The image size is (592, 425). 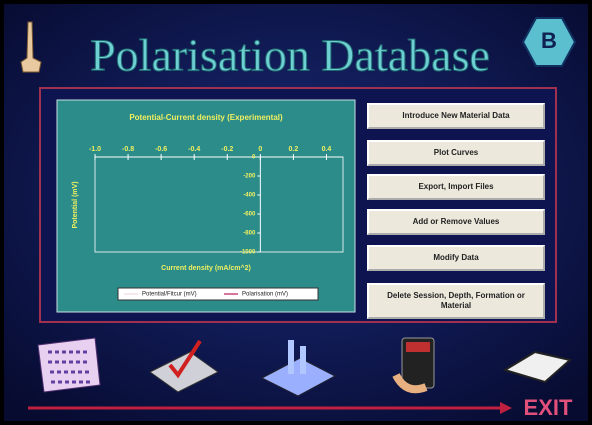 I want to click on legend-label: Polarisation (mV), so click(x=265, y=295).